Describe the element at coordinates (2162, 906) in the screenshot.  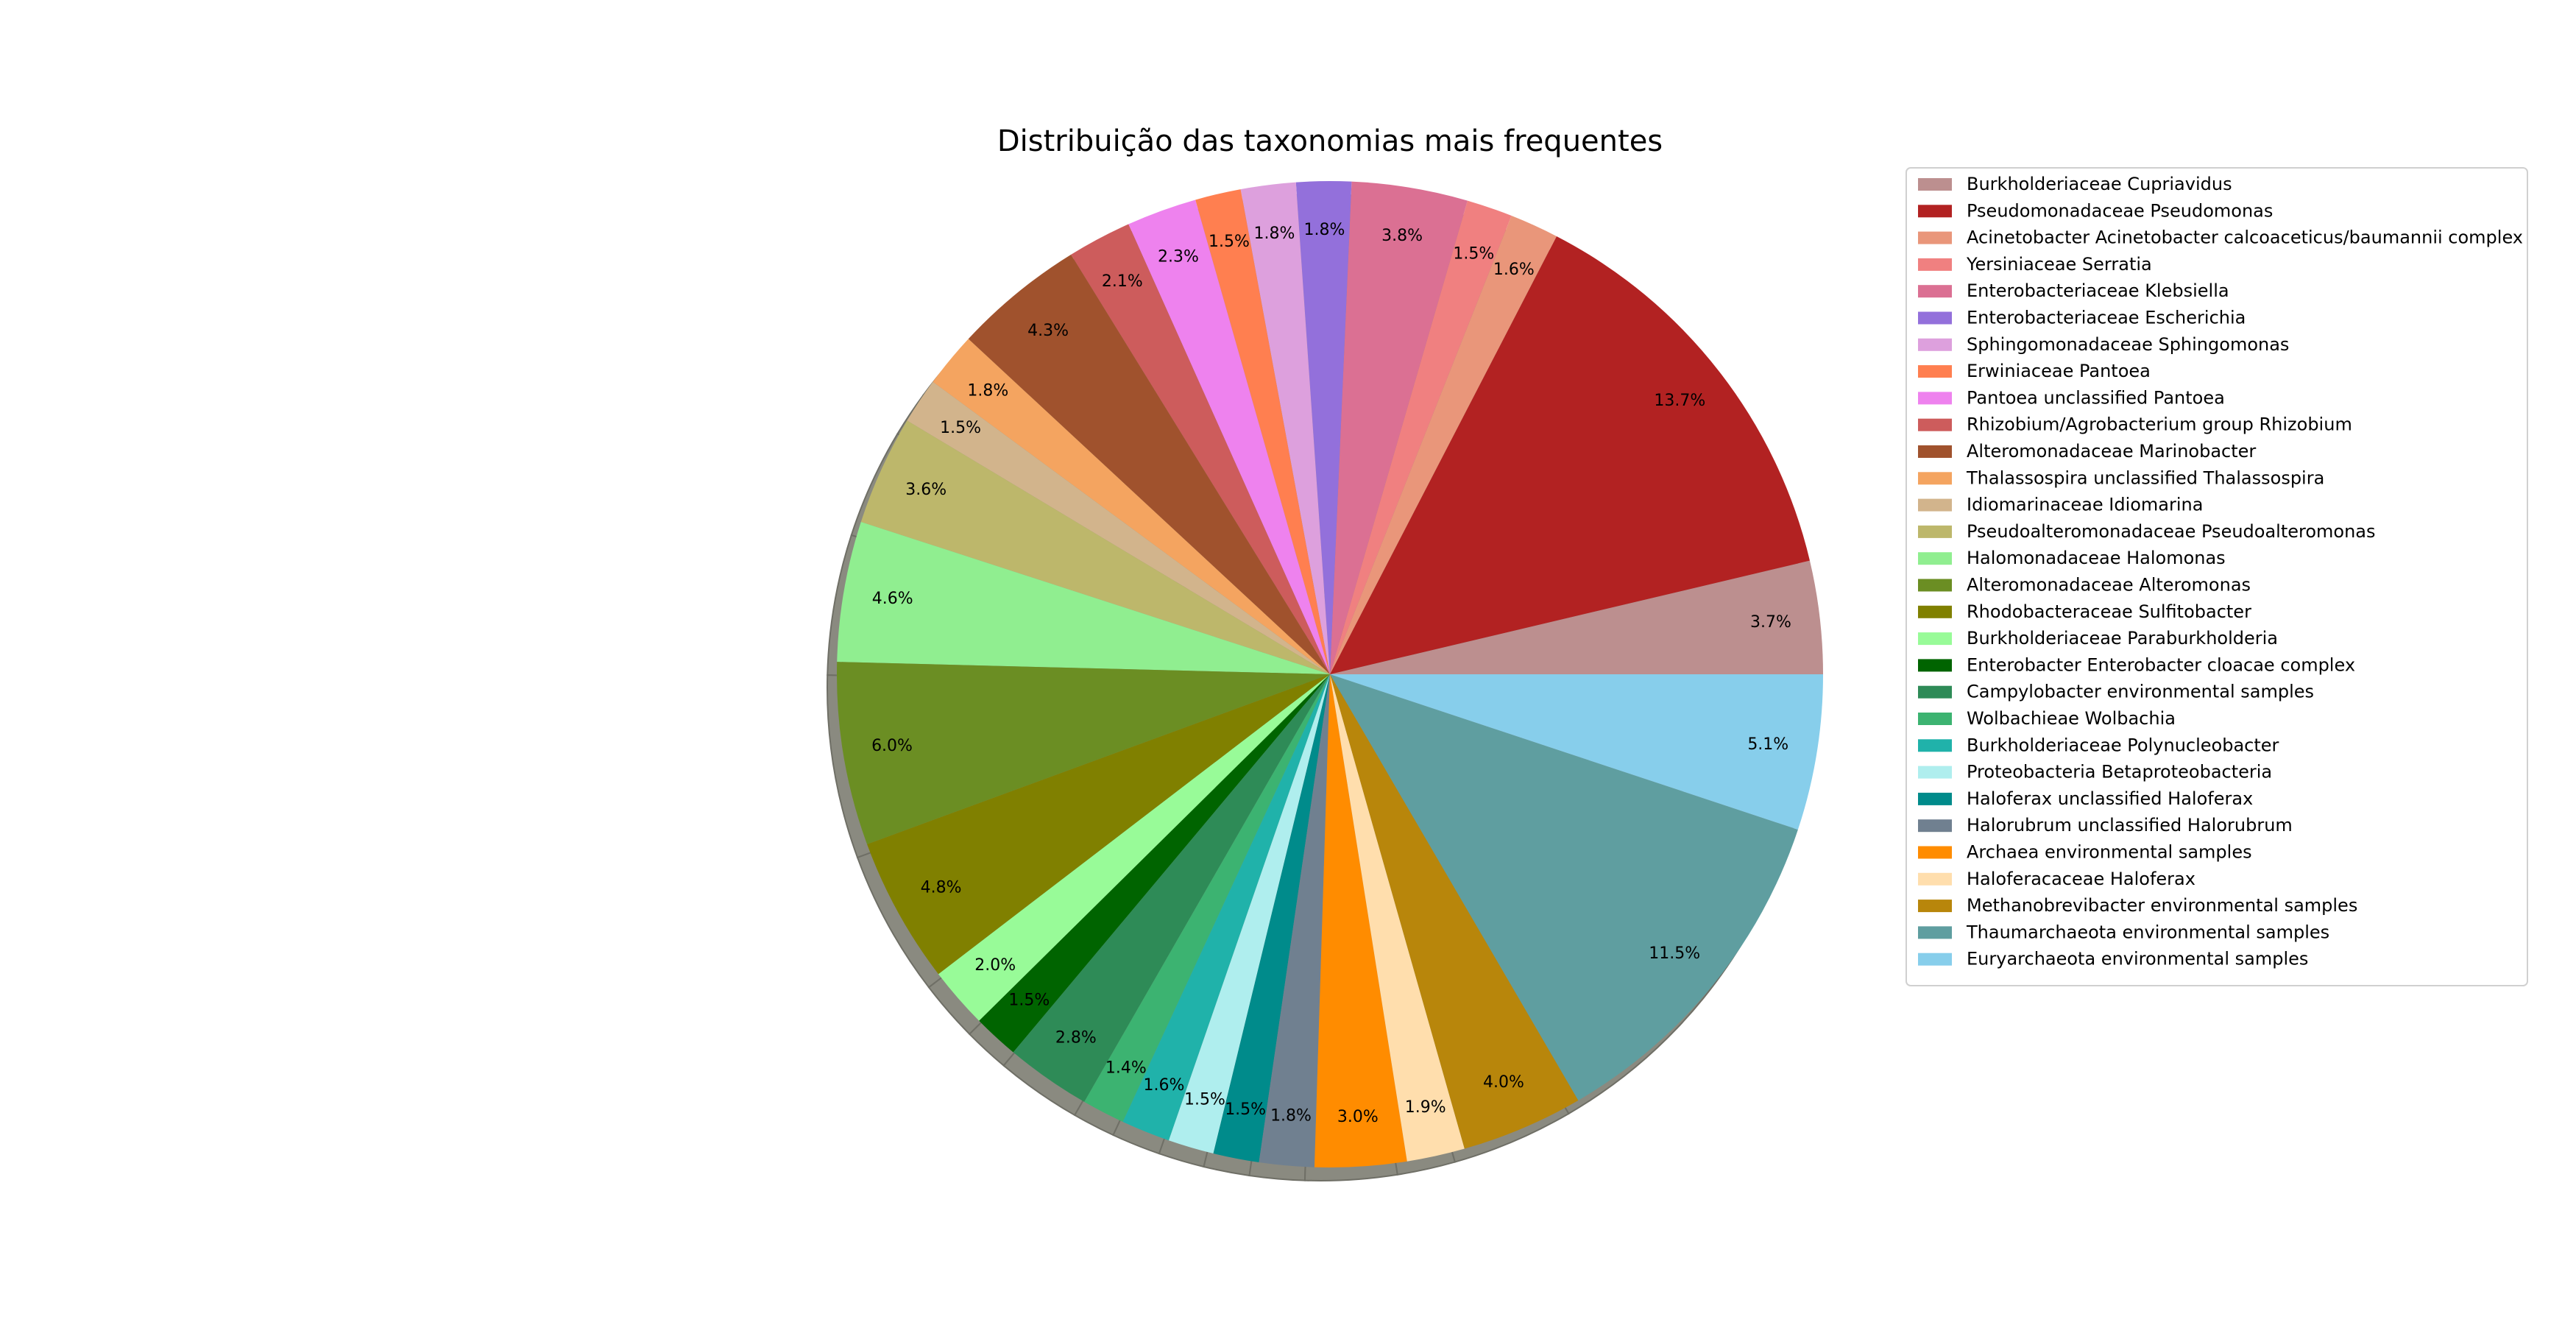
I see `legend-entry-label: Methanobrevibacter environmental samples` at that location.